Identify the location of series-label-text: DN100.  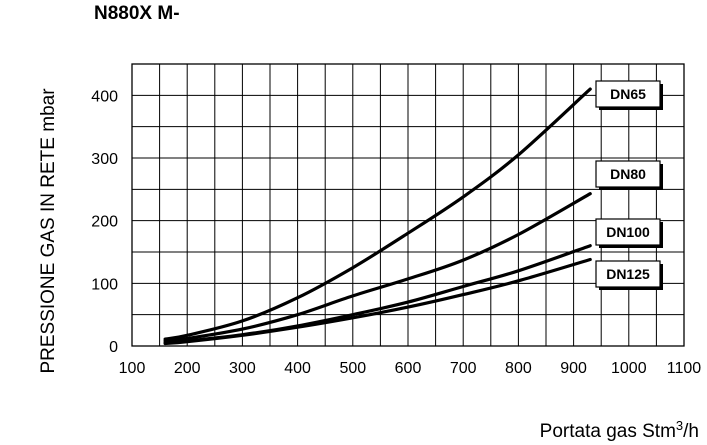
(628, 232).